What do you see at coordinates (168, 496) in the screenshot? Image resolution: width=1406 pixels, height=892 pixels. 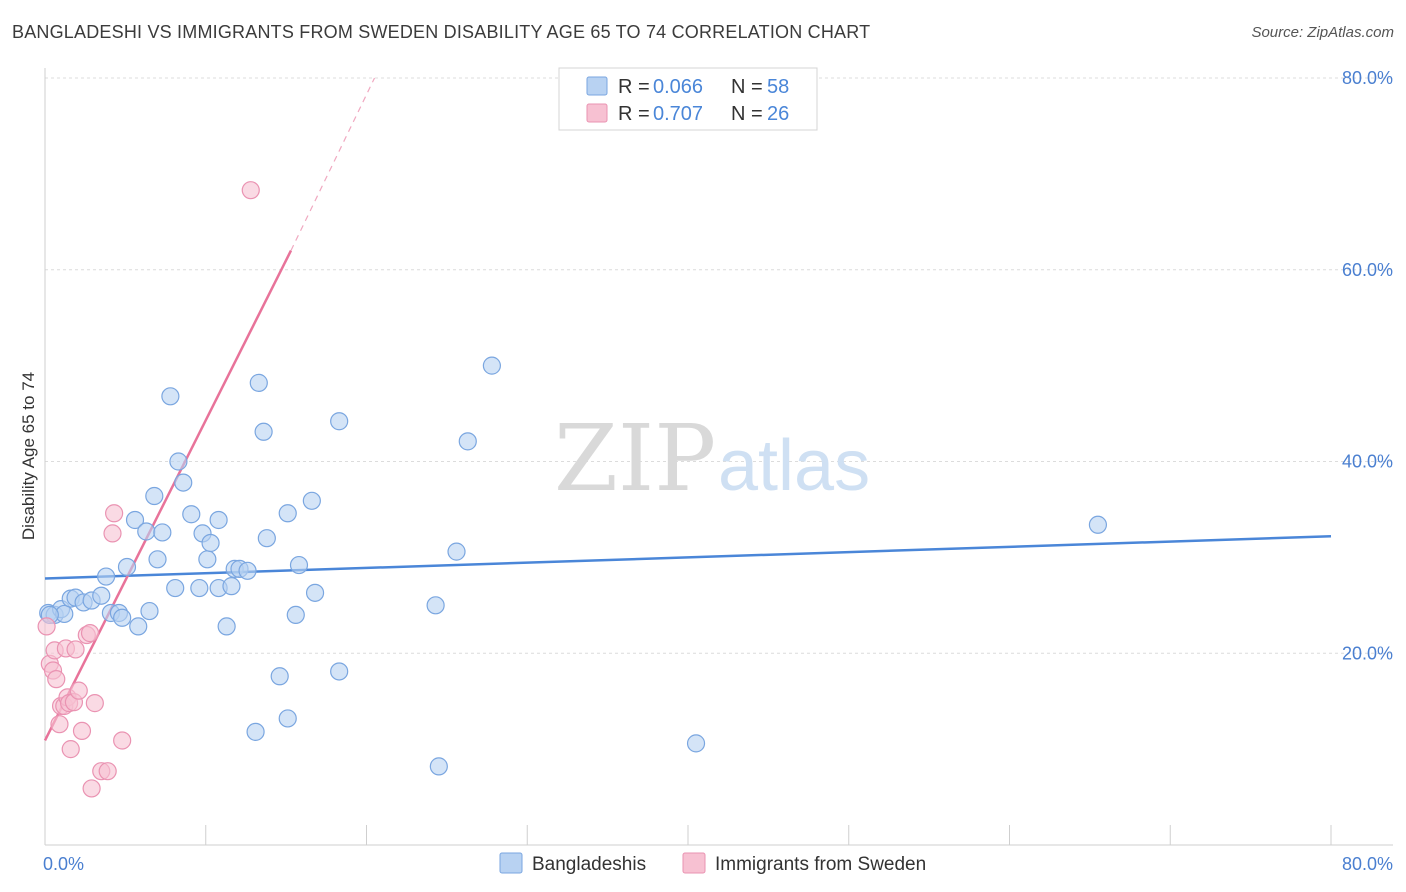 I see `sweden-trend-line` at bounding box center [168, 496].